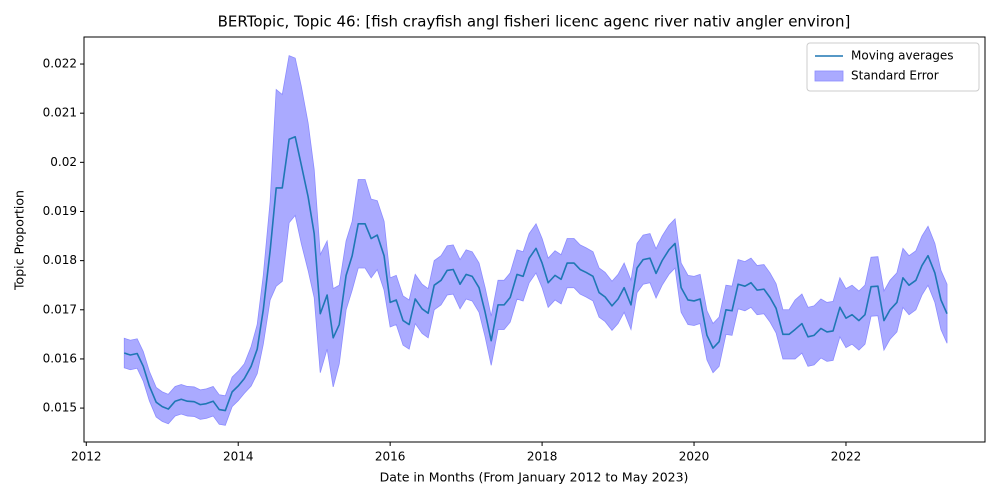  What do you see at coordinates (238, 457) in the screenshot?
I see `x-tick-label: 2014` at bounding box center [238, 457].